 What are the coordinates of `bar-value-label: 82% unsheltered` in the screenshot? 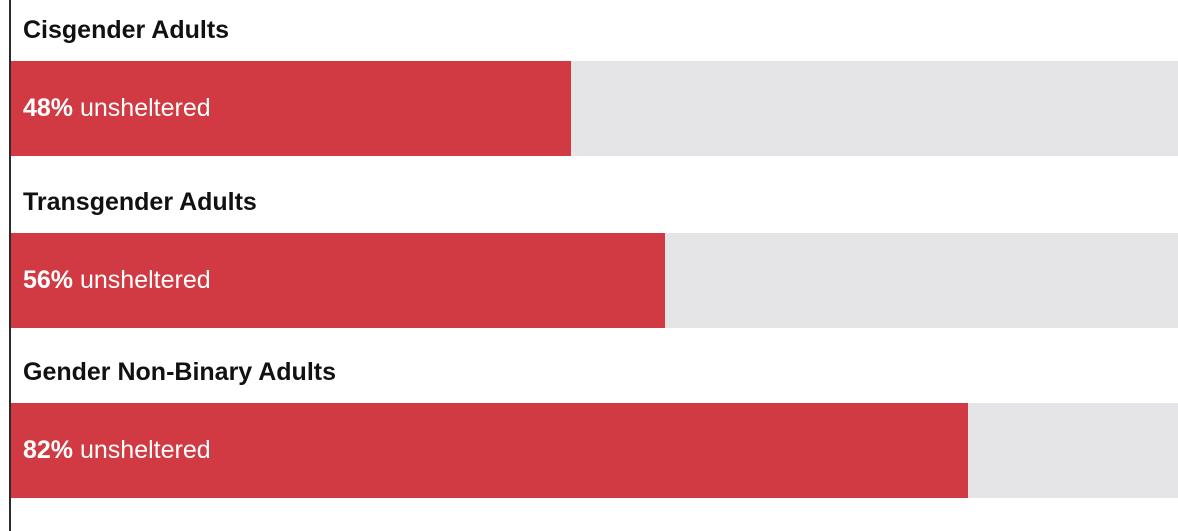 It's located at (117, 450).